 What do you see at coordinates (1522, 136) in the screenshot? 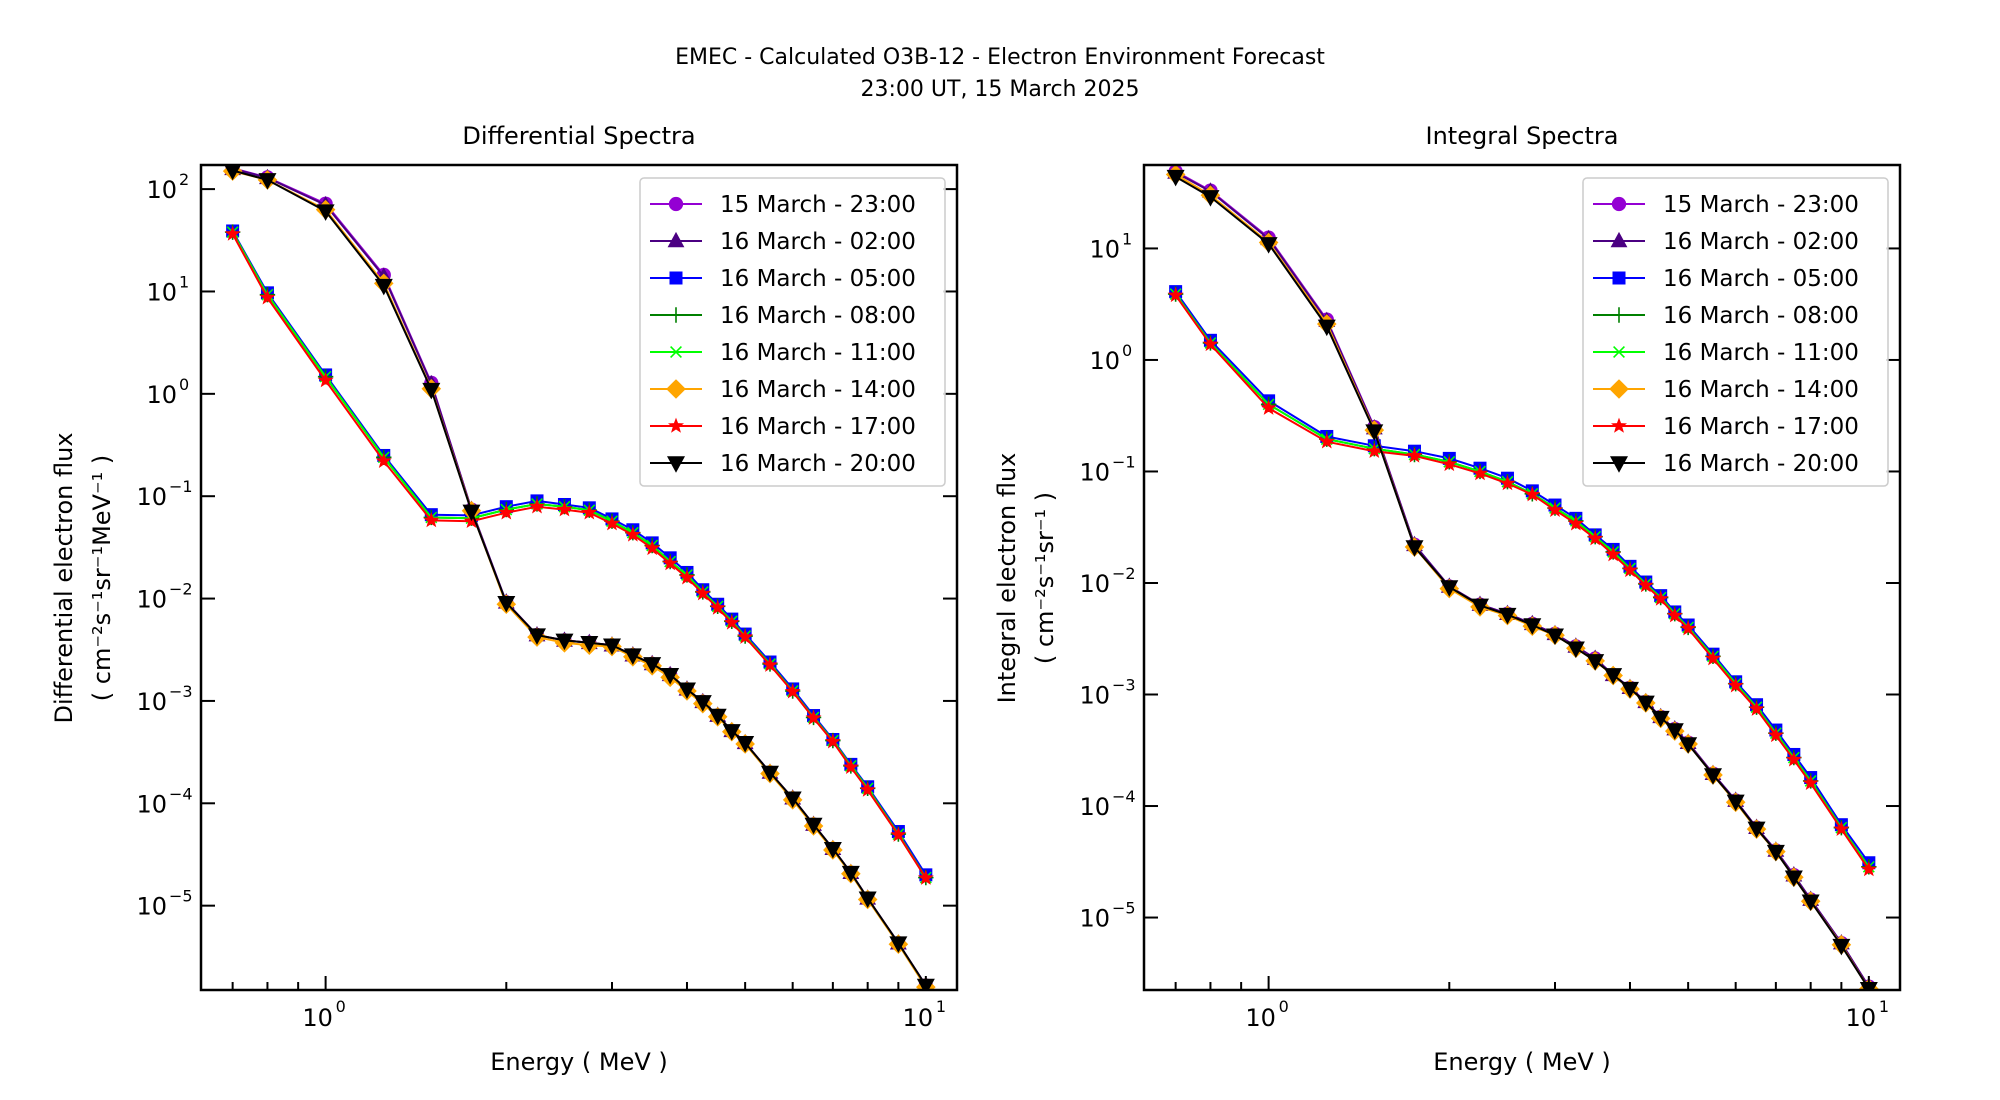
I see `integral-spectra-title: Integral Spectra` at bounding box center [1522, 136].